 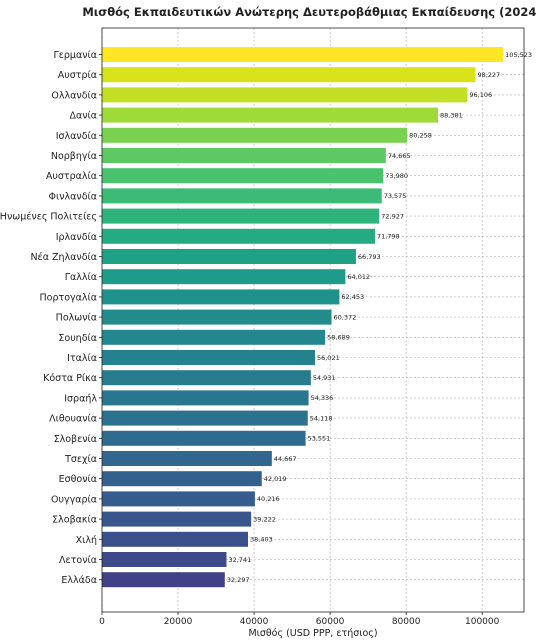 What do you see at coordinates (275, 479) in the screenshot?
I see `value-label: 42,019` at bounding box center [275, 479].